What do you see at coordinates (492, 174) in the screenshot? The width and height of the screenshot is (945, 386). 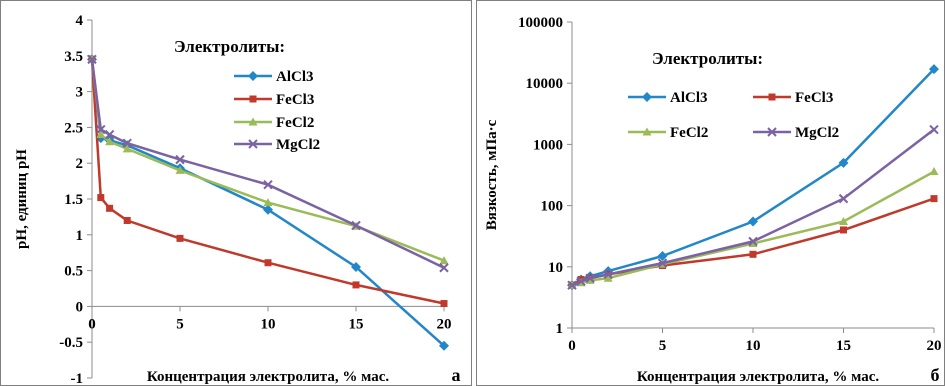 I see `y-axis-title: Вязкость, мПа·с` at bounding box center [492, 174].